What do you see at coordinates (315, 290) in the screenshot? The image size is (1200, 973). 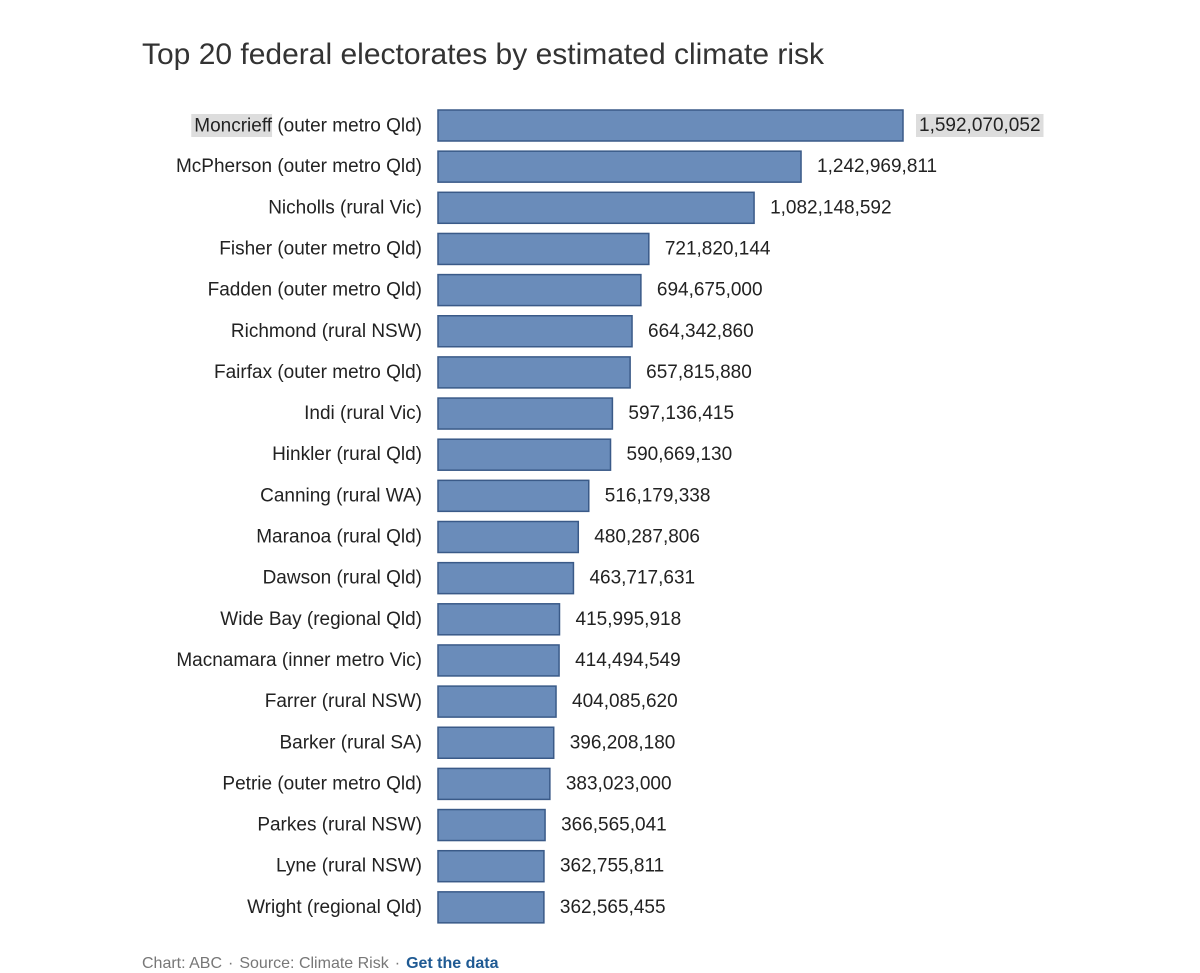 I see `category-label: Fadden (outer metro Qld)` at bounding box center [315, 290].